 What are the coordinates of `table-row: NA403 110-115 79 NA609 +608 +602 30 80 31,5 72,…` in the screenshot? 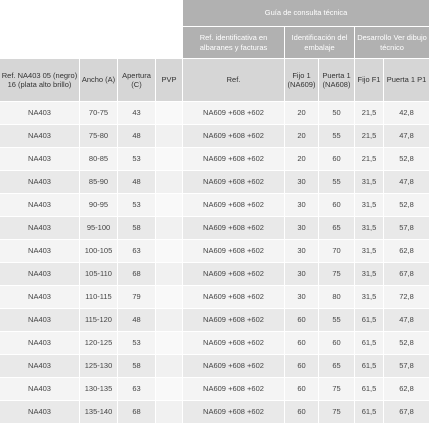 It's located at (215, 297).